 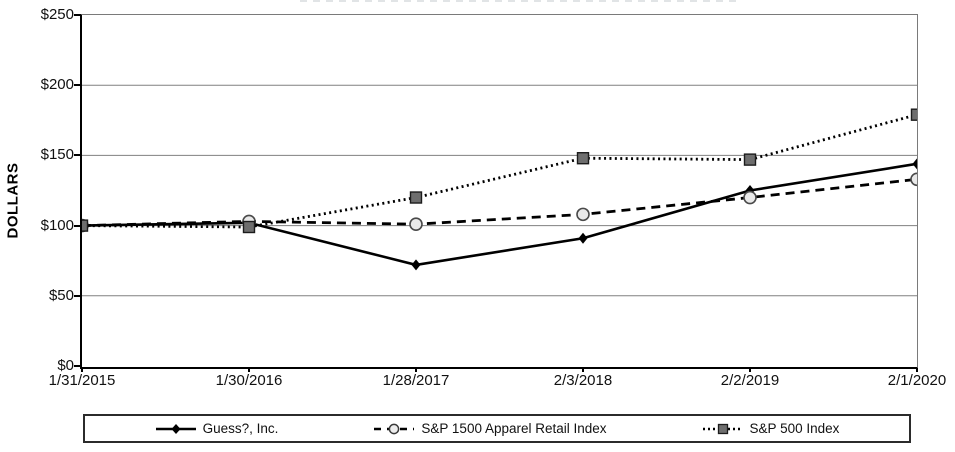 What do you see at coordinates (240, 428) in the screenshot?
I see `legend-label-guess: Guess?, Inc.` at bounding box center [240, 428].